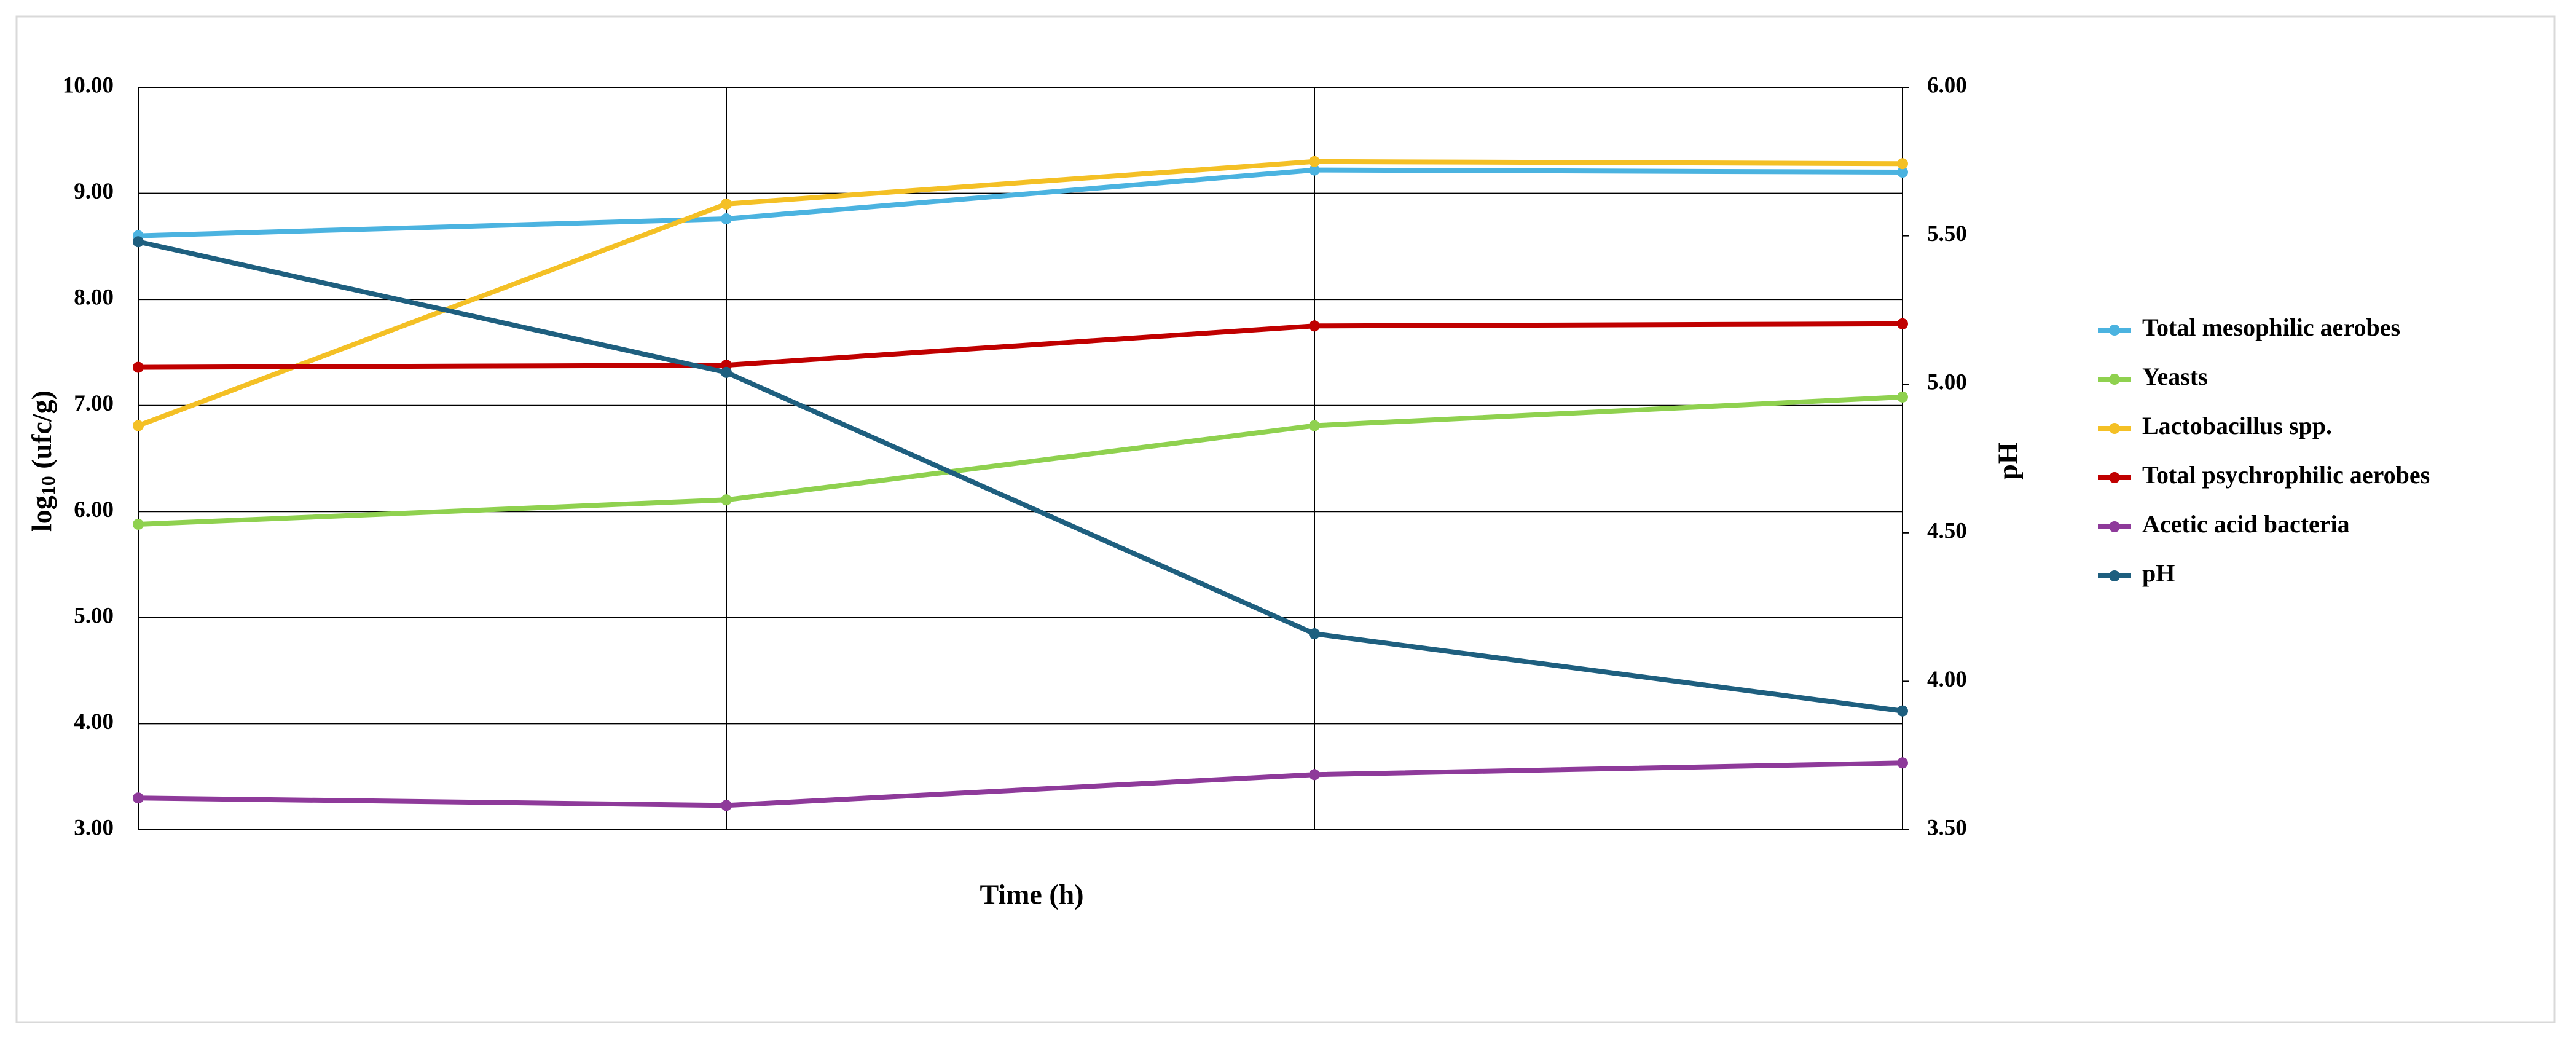 This screenshot has width=2576, height=1048. I want to click on y-tick-label: 8.00, so click(94, 297).